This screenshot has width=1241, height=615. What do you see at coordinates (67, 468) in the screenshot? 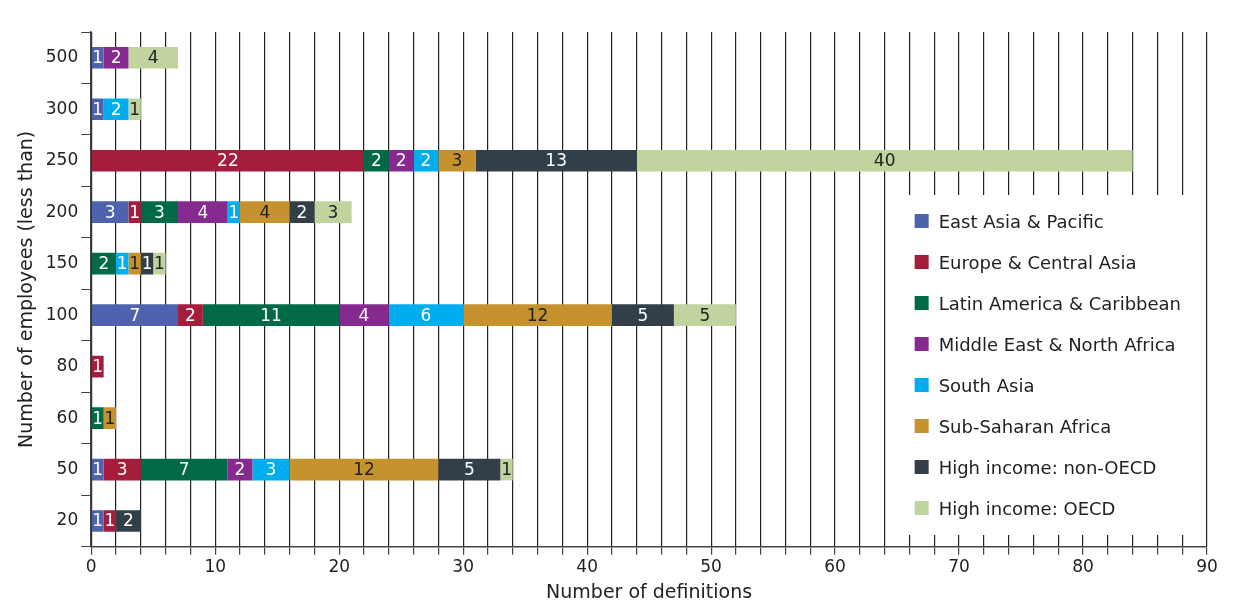
I see `y-tick-label: 50` at bounding box center [67, 468].